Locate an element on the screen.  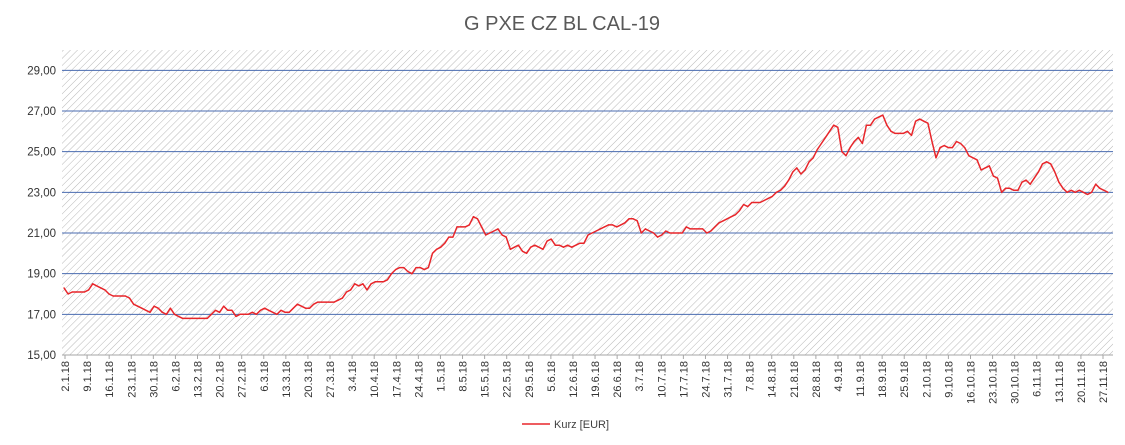
x-tick-label: 24.4.18 is located at coordinates (419, 379).